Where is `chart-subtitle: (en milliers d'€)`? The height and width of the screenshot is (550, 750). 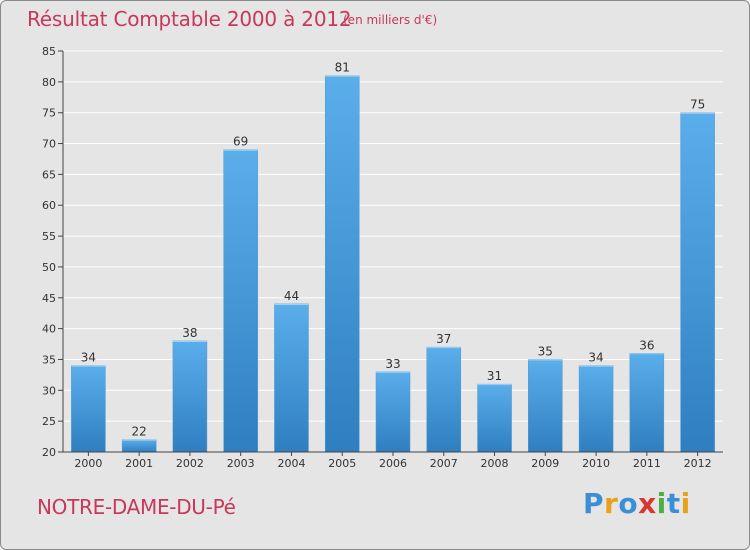
chart-subtitle: (en milliers d'€) is located at coordinates (390, 20).